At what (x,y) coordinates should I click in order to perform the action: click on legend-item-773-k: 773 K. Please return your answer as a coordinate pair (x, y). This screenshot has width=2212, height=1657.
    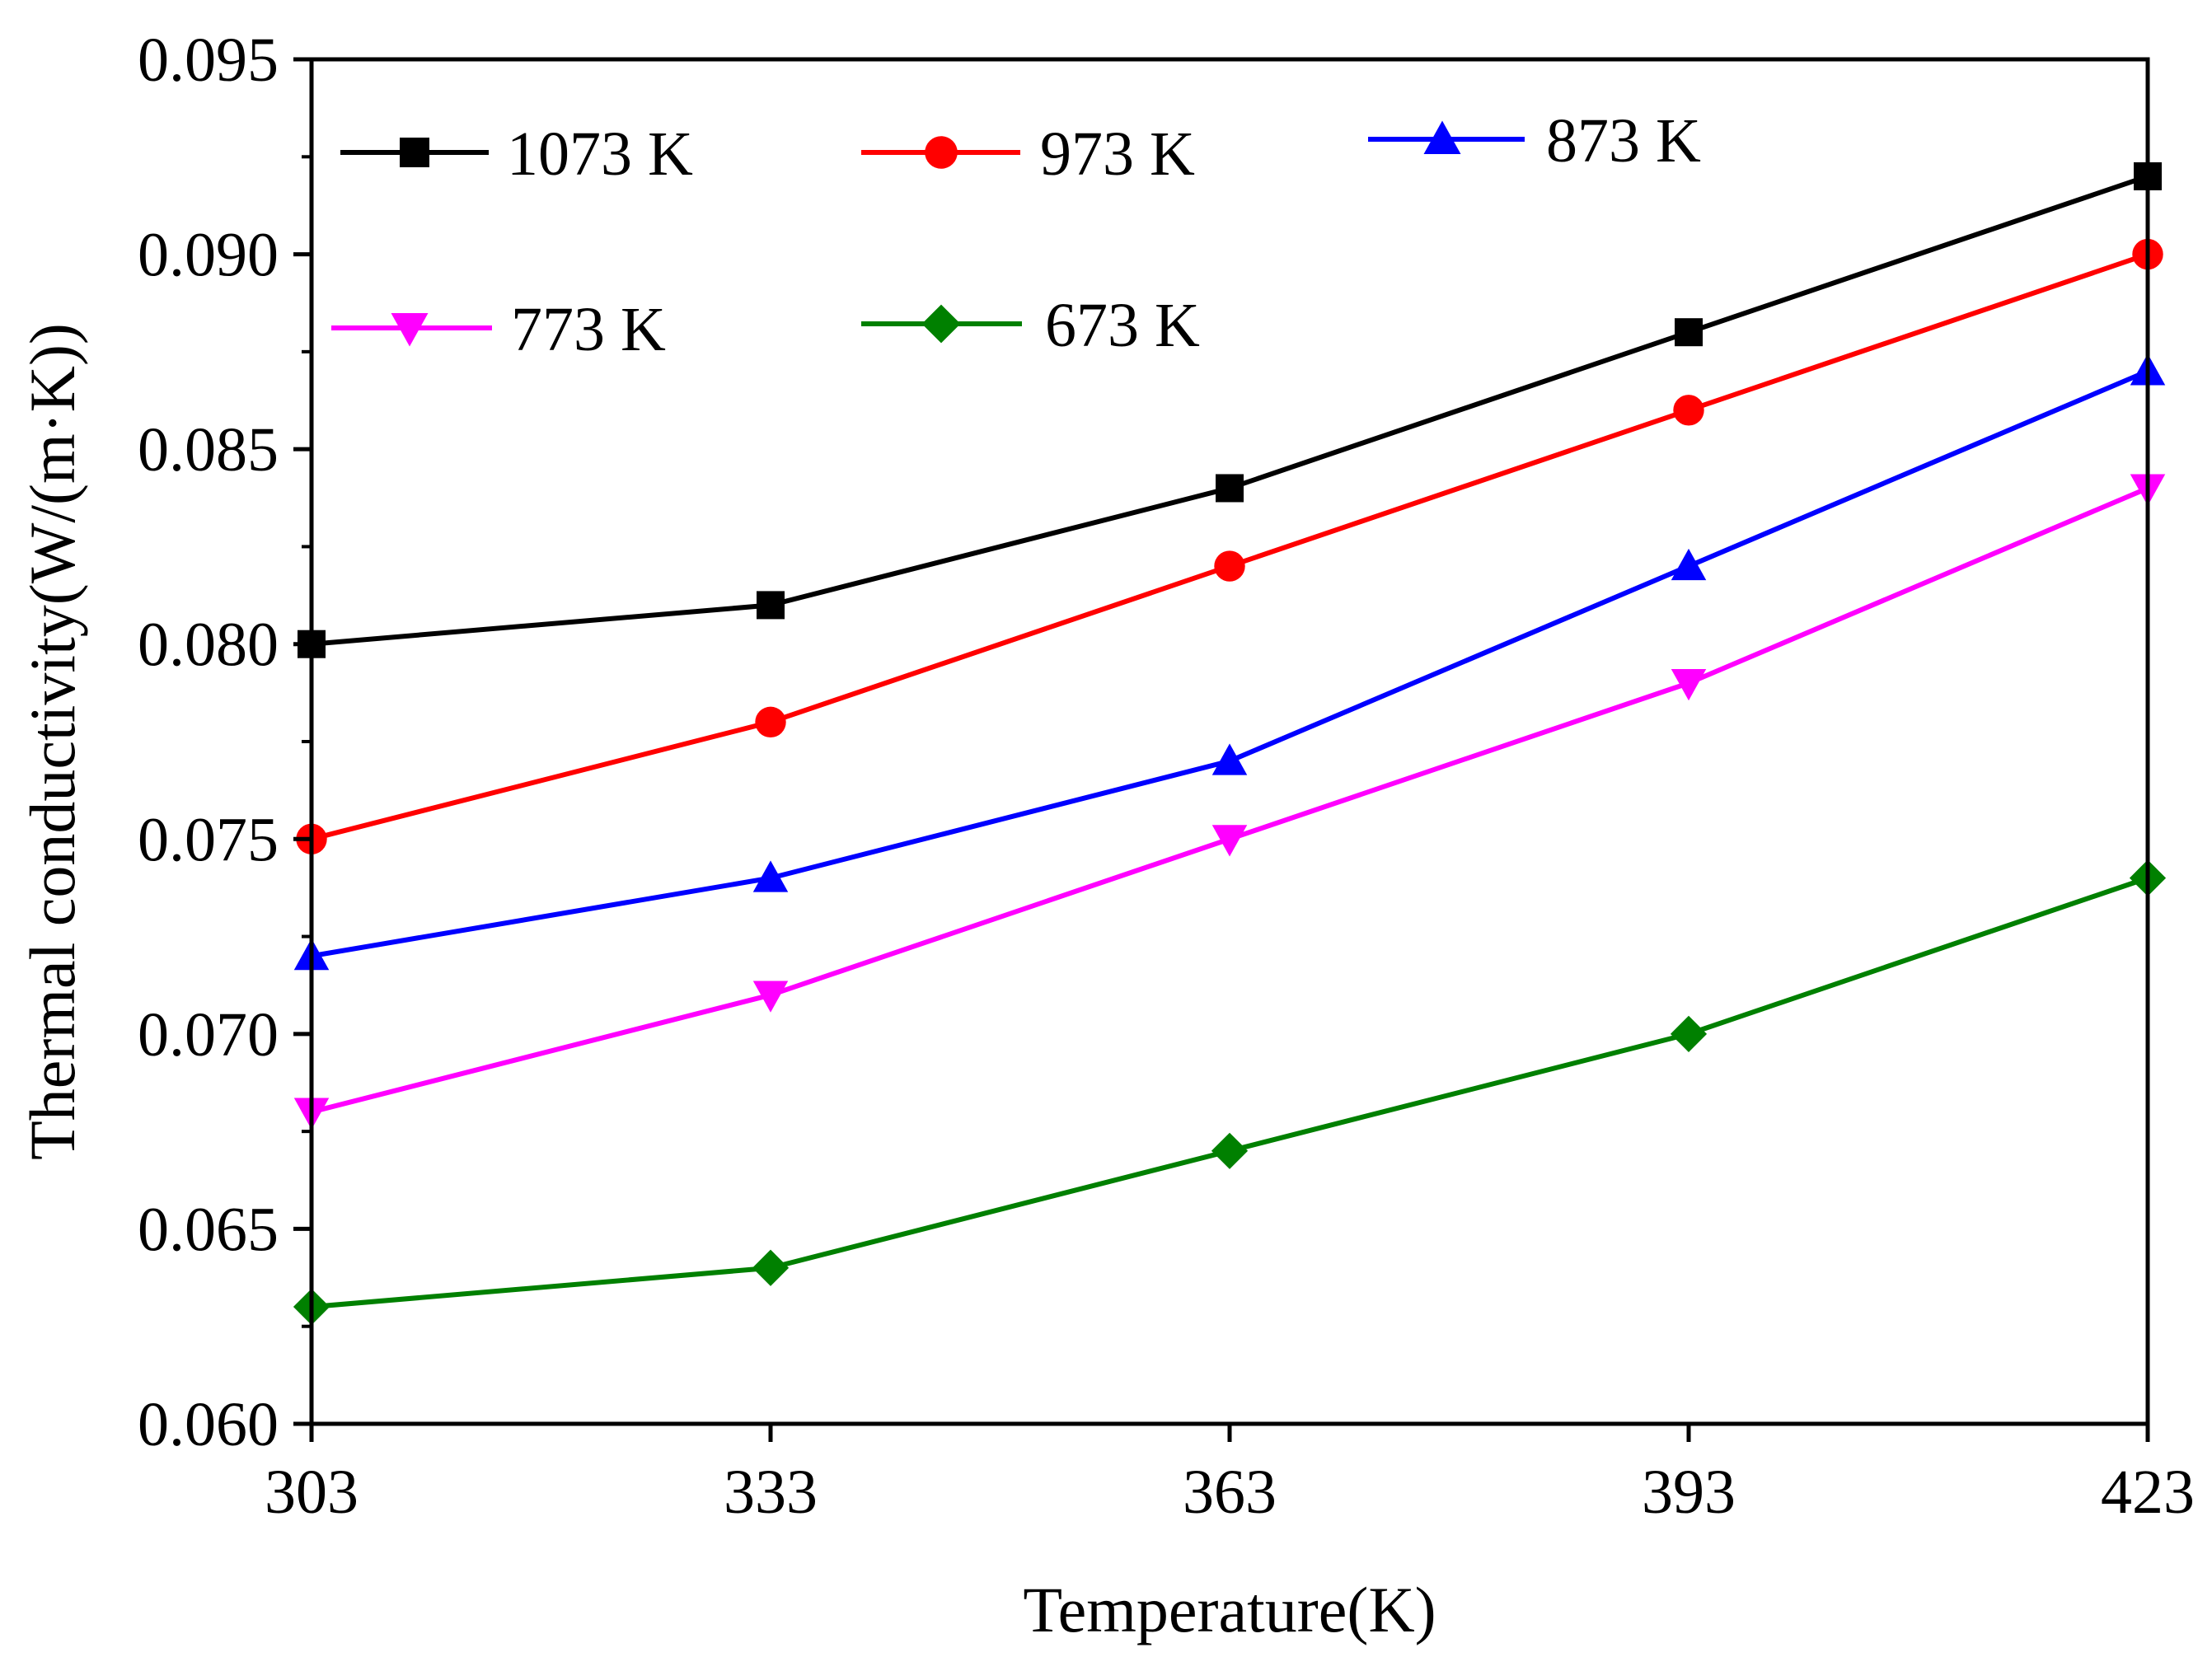
    Looking at the image, I should click on (499, 329).